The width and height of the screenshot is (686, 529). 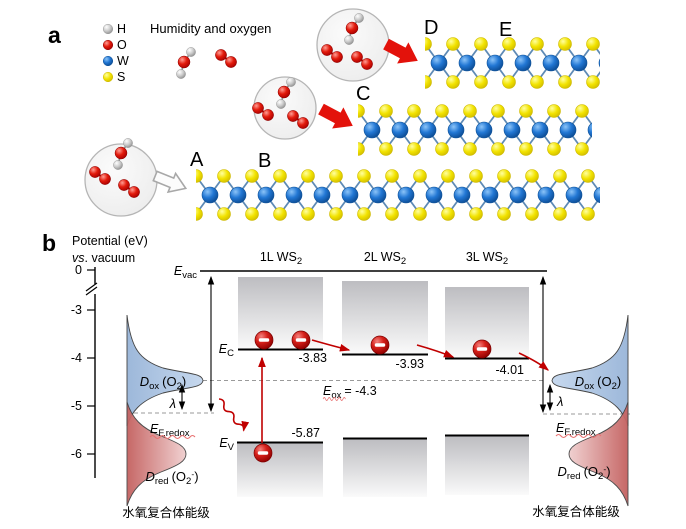 What do you see at coordinates (410, 364) in the screenshot?
I see `ec-value-2l: -3.93` at bounding box center [410, 364].